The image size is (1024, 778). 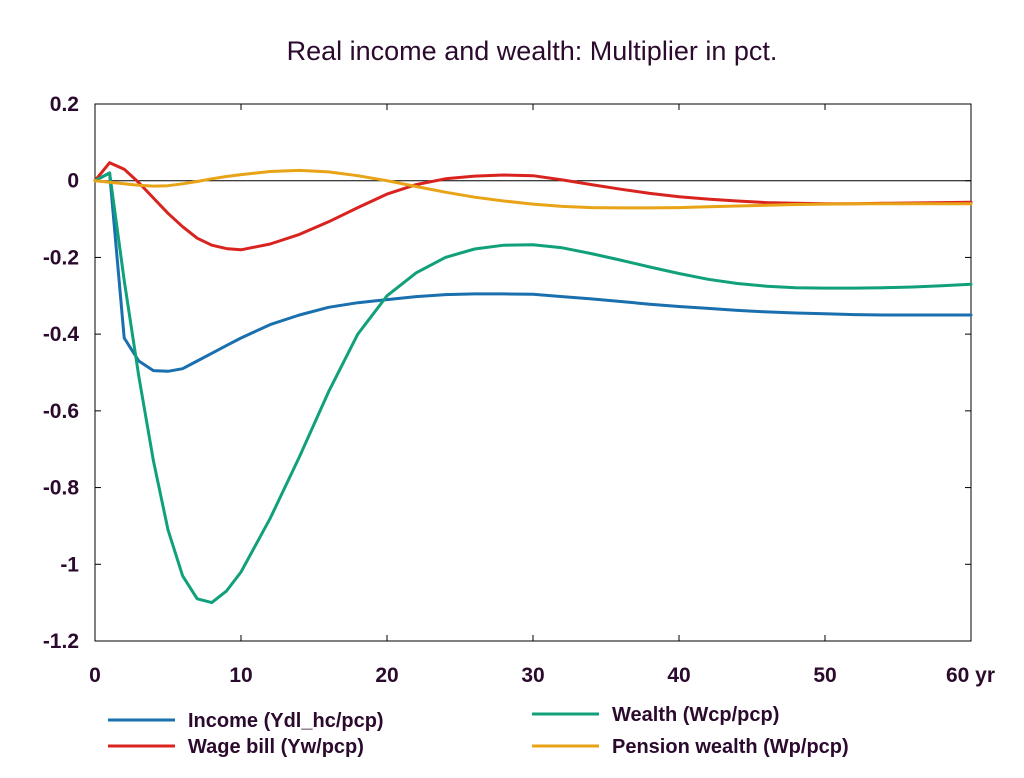 I want to click on y-tick-label: -0.8, so click(x=61, y=488).